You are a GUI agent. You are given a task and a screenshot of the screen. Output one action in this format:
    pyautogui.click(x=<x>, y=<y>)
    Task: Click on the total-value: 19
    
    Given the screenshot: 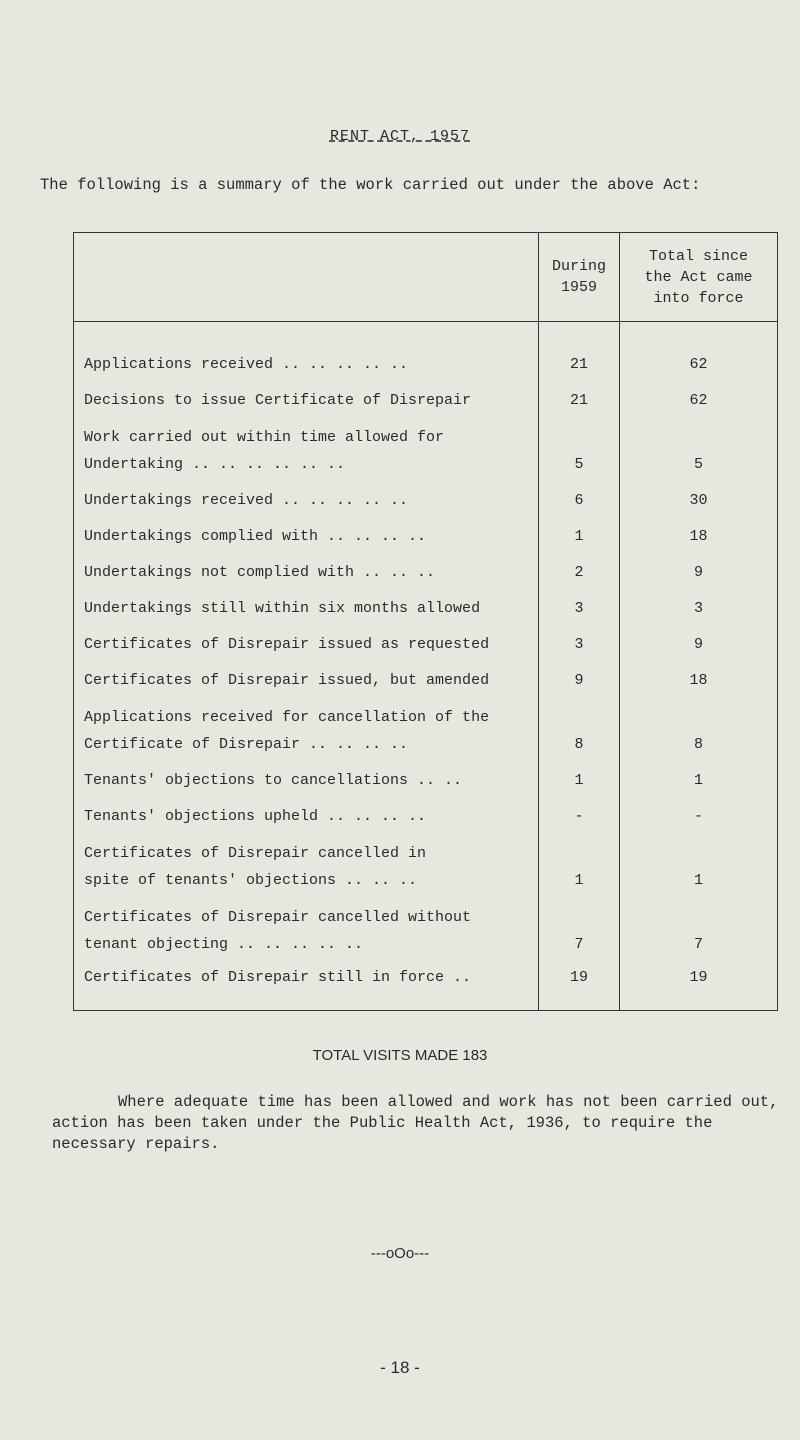 What is the action you would take?
    pyautogui.click(x=698, y=984)
    